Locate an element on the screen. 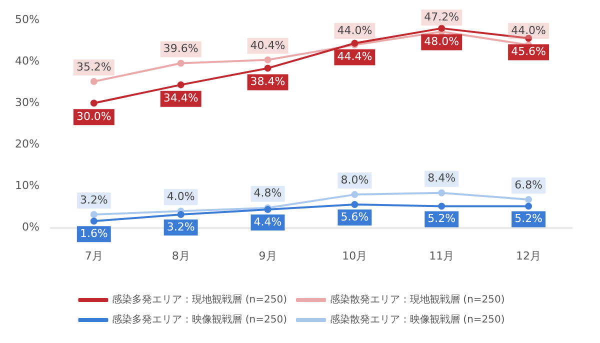  data-label: 4.4% is located at coordinates (268, 221).